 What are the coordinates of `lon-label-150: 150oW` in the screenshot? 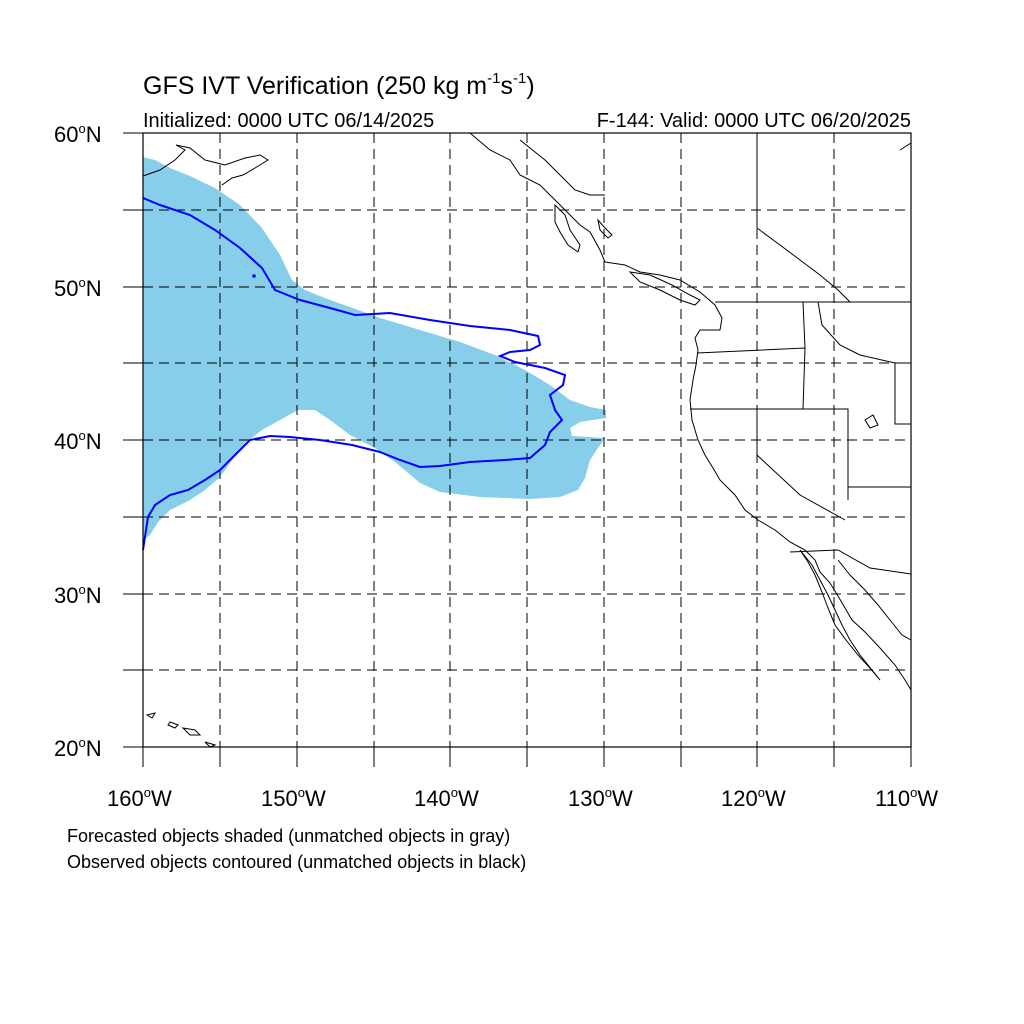 It's located at (293, 798).